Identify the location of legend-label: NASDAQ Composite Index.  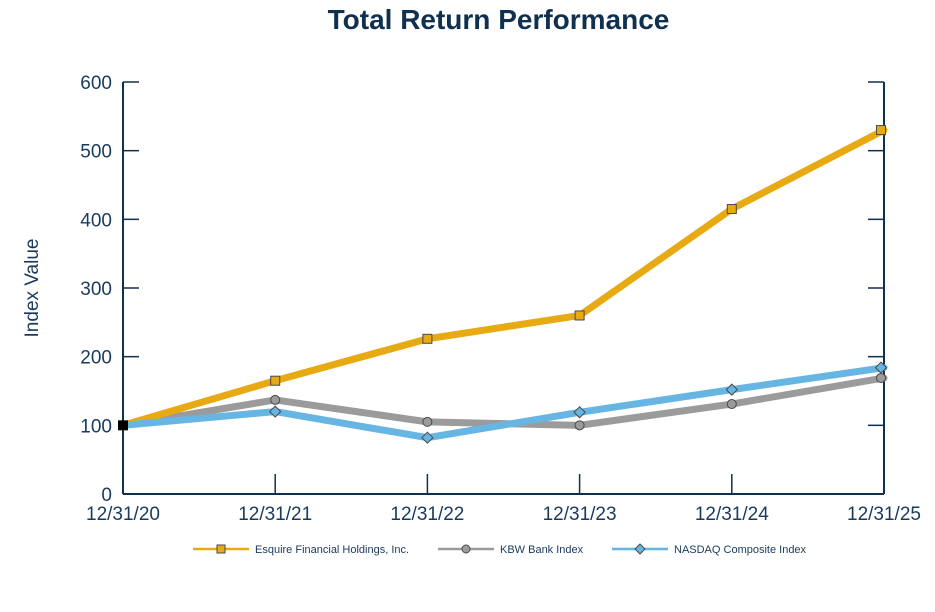
(740, 550).